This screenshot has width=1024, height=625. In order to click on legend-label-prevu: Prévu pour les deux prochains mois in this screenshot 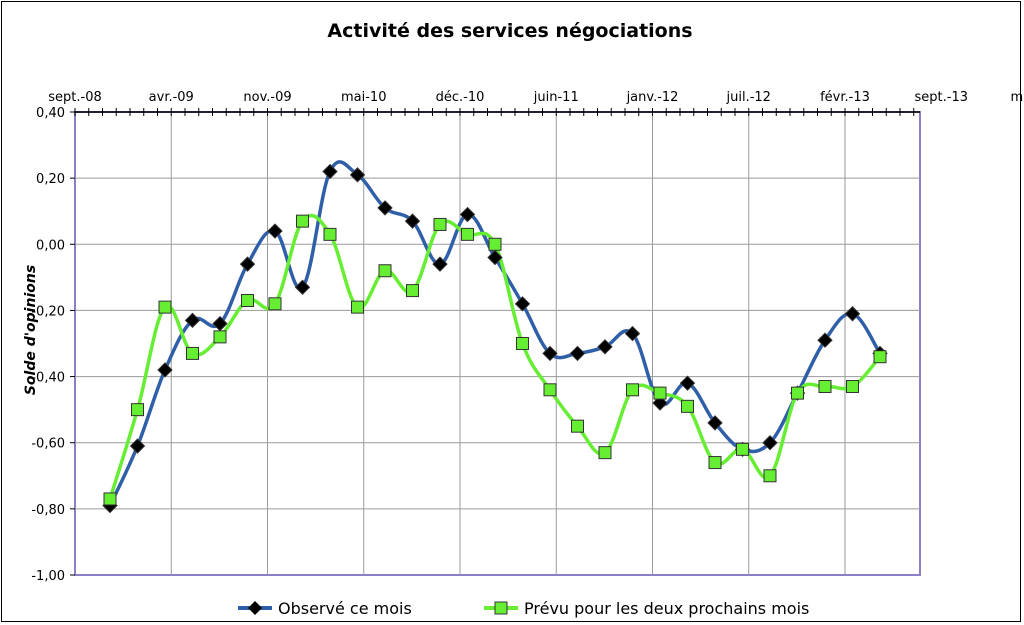, I will do `click(666, 608)`.